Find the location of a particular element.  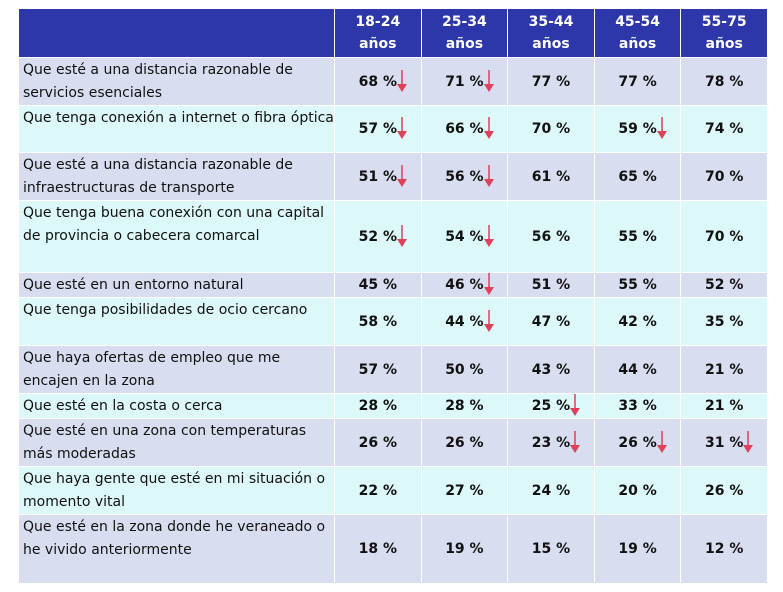

value-cell: 61 % is located at coordinates (551, 176).